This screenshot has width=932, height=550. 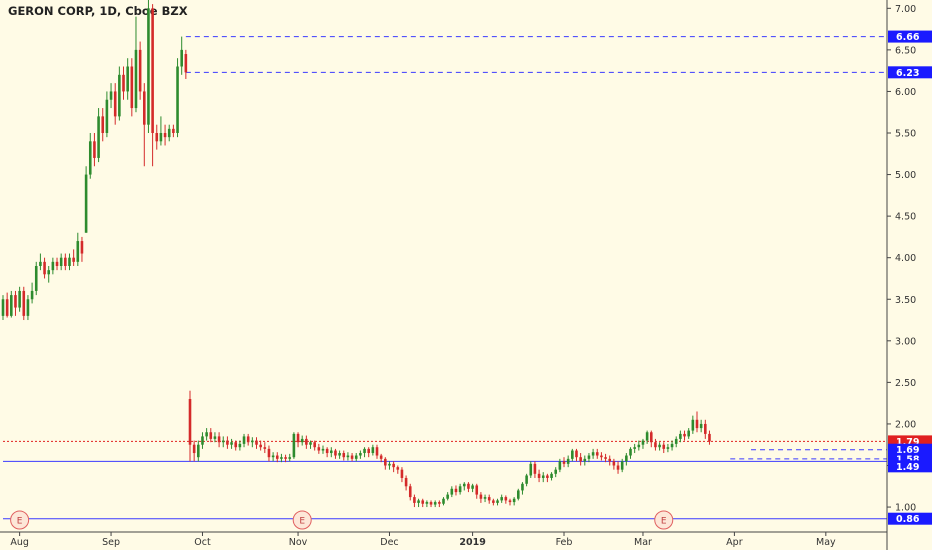 I want to click on x-tick-label: Mar, so click(x=643, y=542).